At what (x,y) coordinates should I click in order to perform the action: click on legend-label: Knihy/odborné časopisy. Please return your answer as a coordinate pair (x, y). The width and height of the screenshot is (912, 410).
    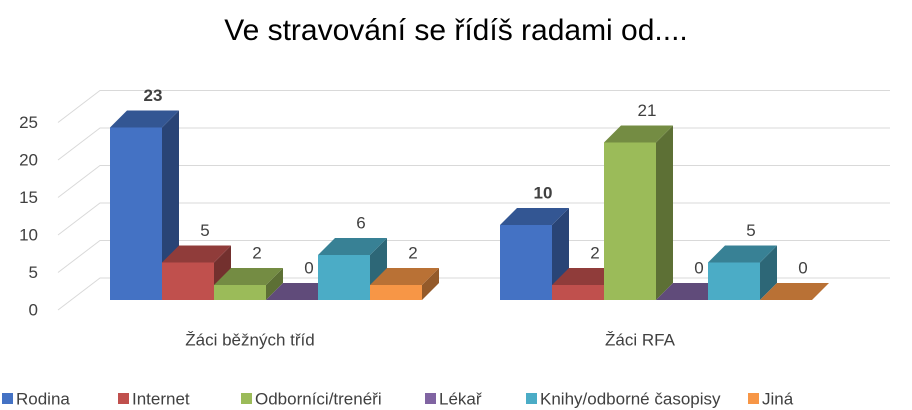
    Looking at the image, I should click on (630, 398).